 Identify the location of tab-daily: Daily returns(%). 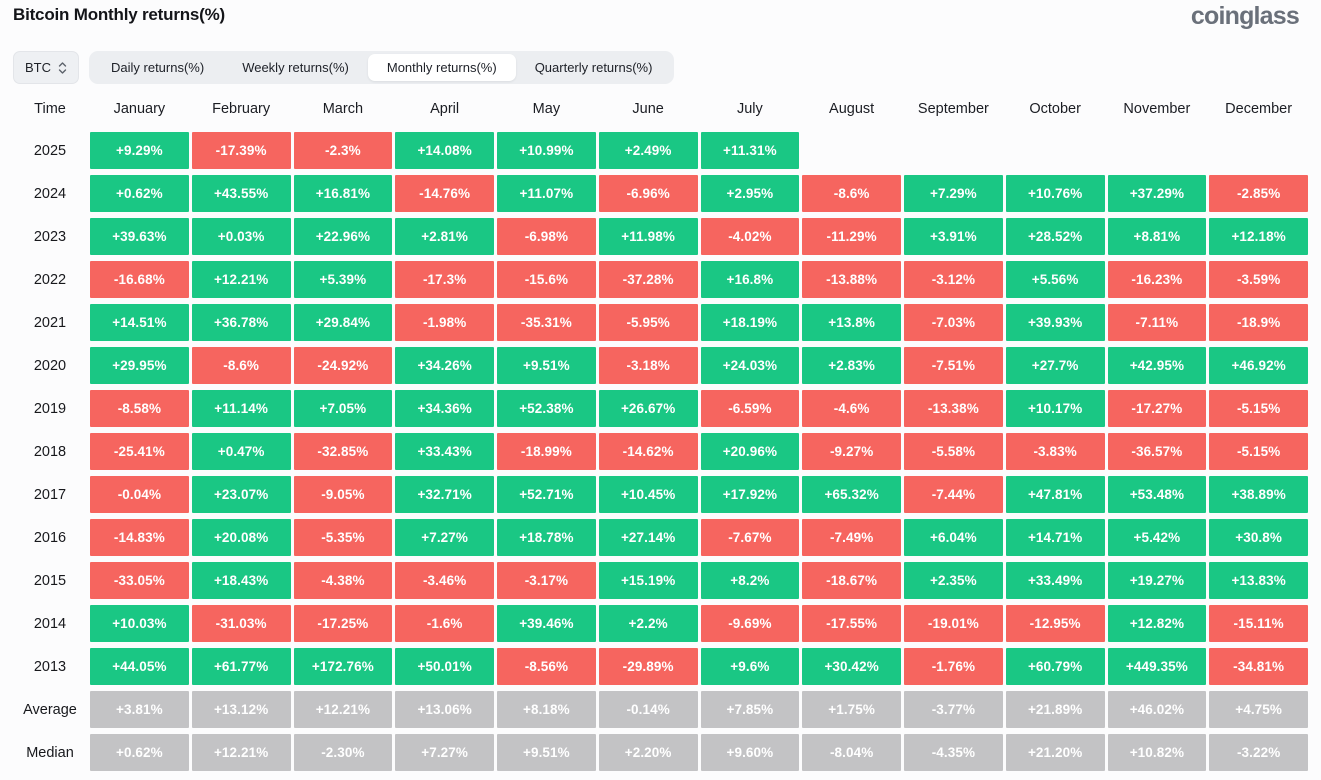
(158, 67).